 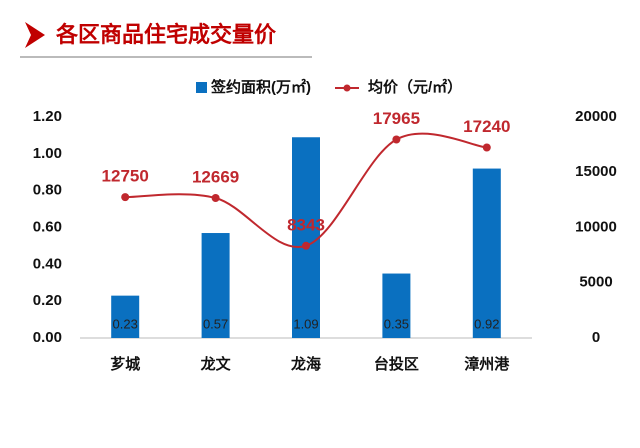 I want to click on y-tick-label: 1.00, so click(x=47, y=153).